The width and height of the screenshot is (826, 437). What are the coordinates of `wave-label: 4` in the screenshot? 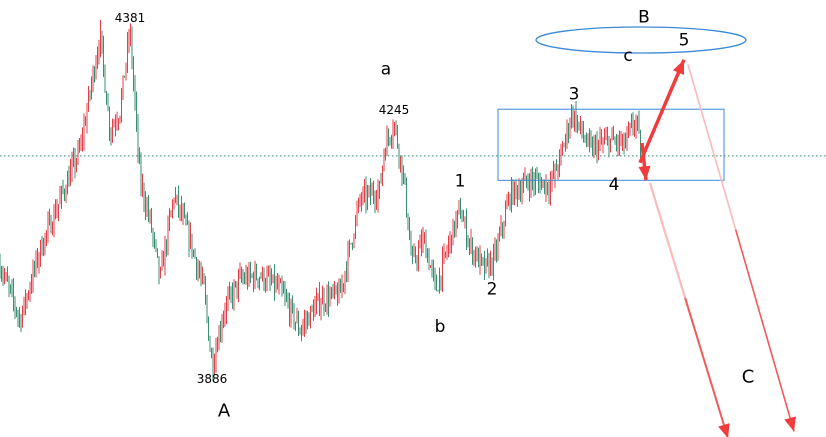 It's located at (614, 185).